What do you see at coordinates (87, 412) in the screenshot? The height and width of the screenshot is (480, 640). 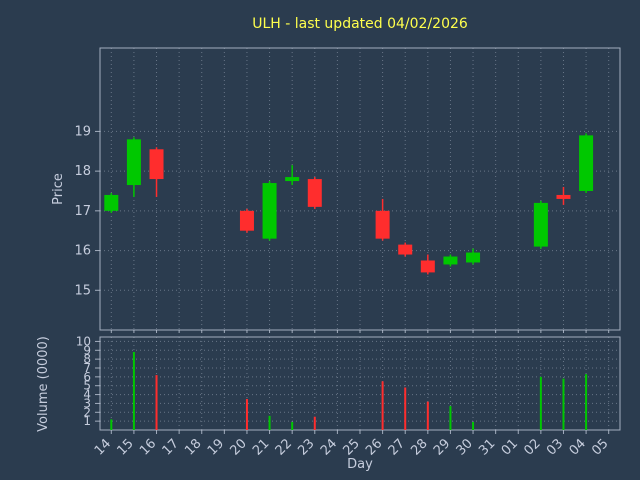 I see `volume-tick-label: 2` at bounding box center [87, 412].